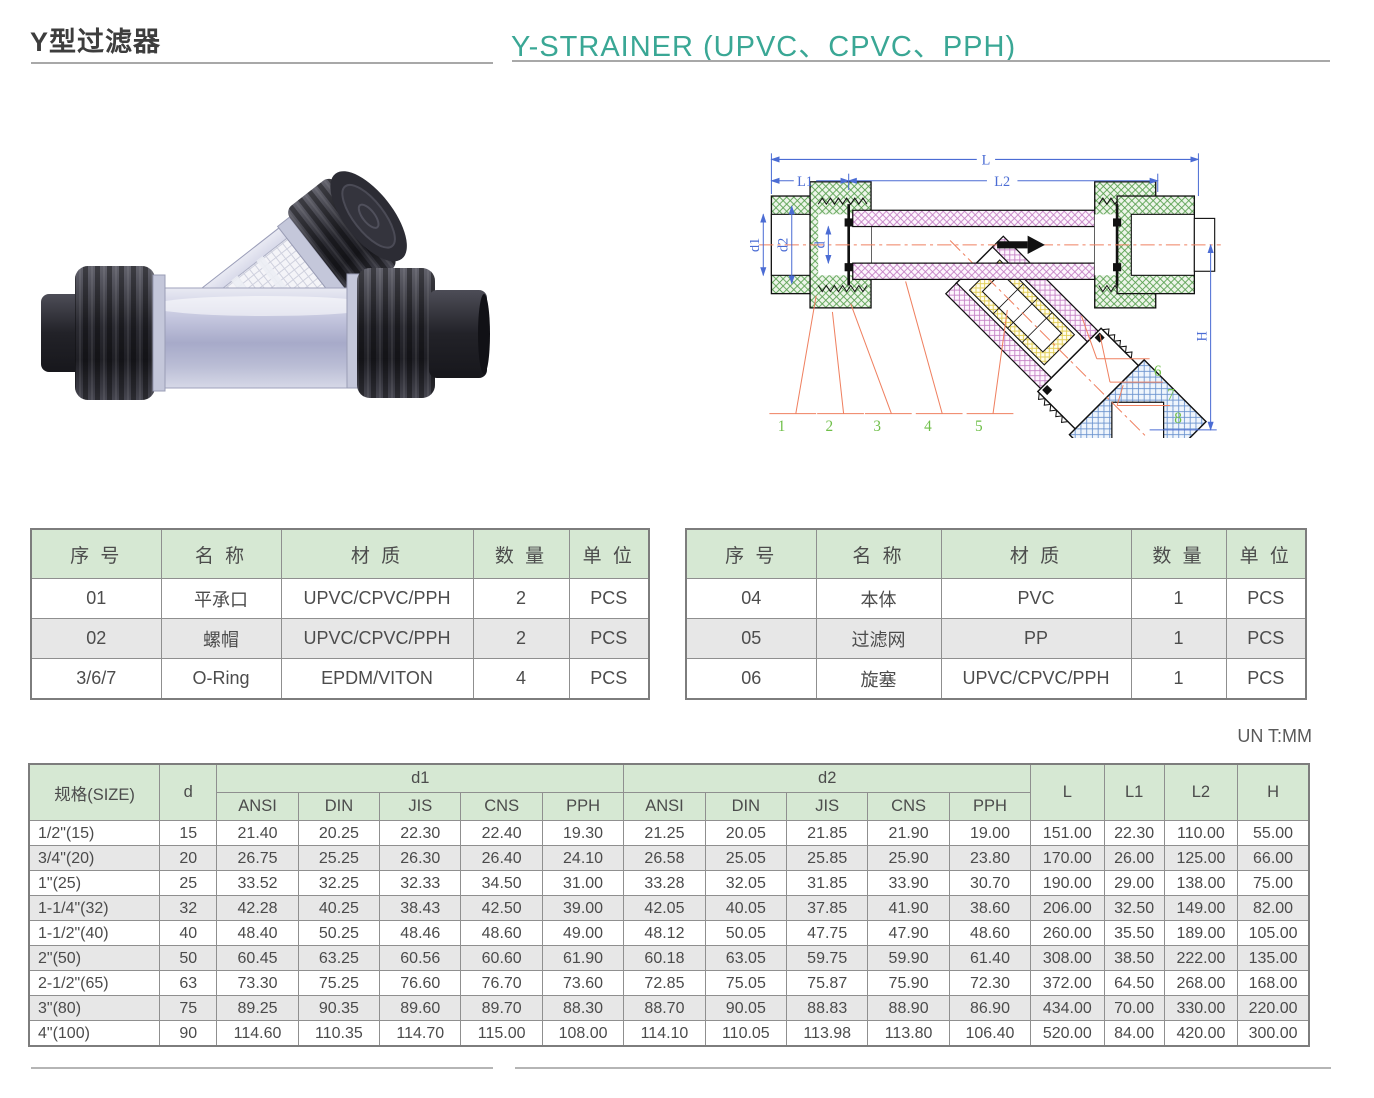  What do you see at coordinates (746, 833) in the screenshot?
I see `value-cell: 20.05` at bounding box center [746, 833].